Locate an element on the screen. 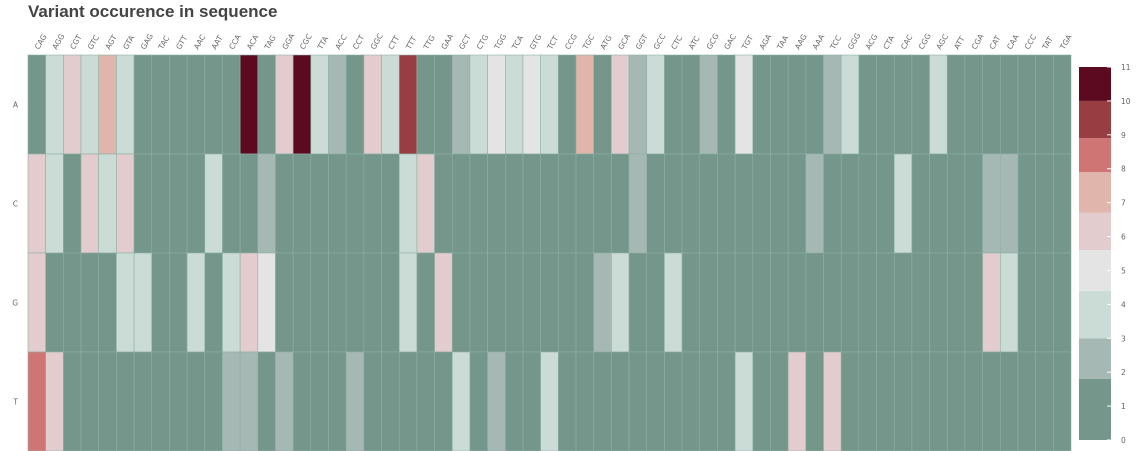 The width and height of the screenshot is (1146, 451). heatmap-cell-G-TCA is located at coordinates (514, 302).